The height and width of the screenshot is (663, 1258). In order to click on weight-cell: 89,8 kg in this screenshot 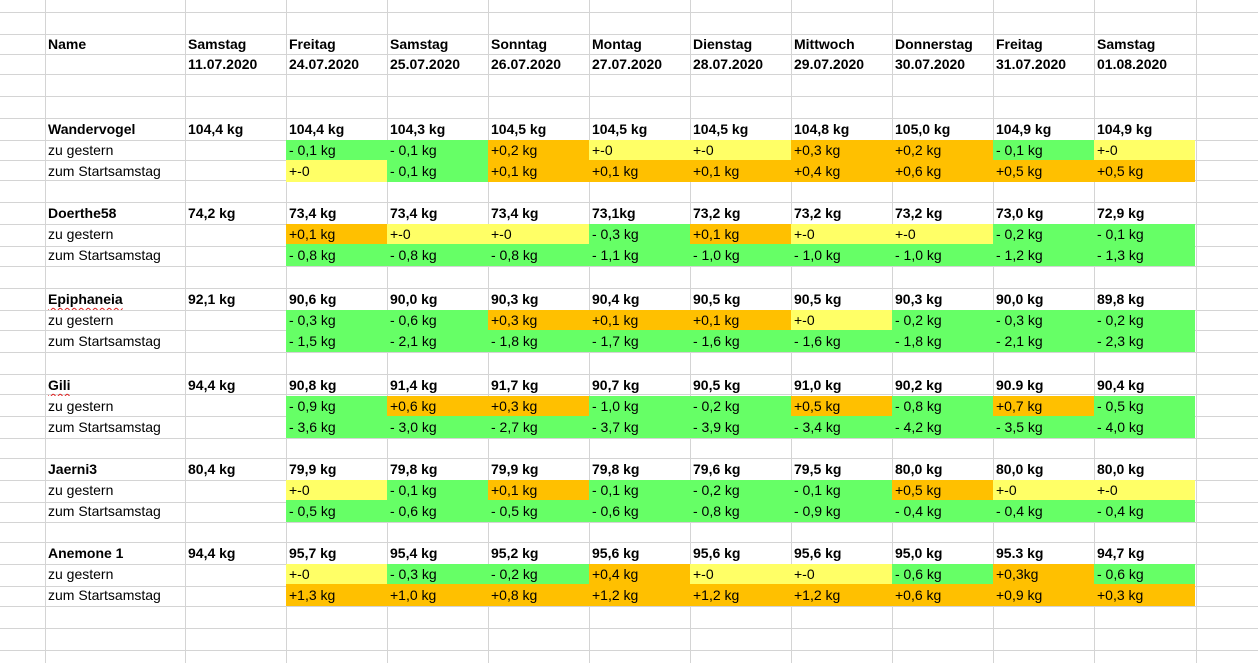, I will do `click(1144, 299)`.